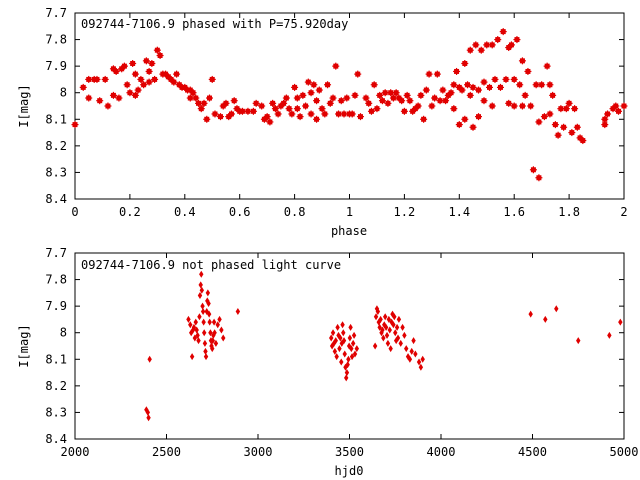  Describe the element at coordinates (514, 212) in the screenshot. I see `x-tick-label: 1.6` at that location.